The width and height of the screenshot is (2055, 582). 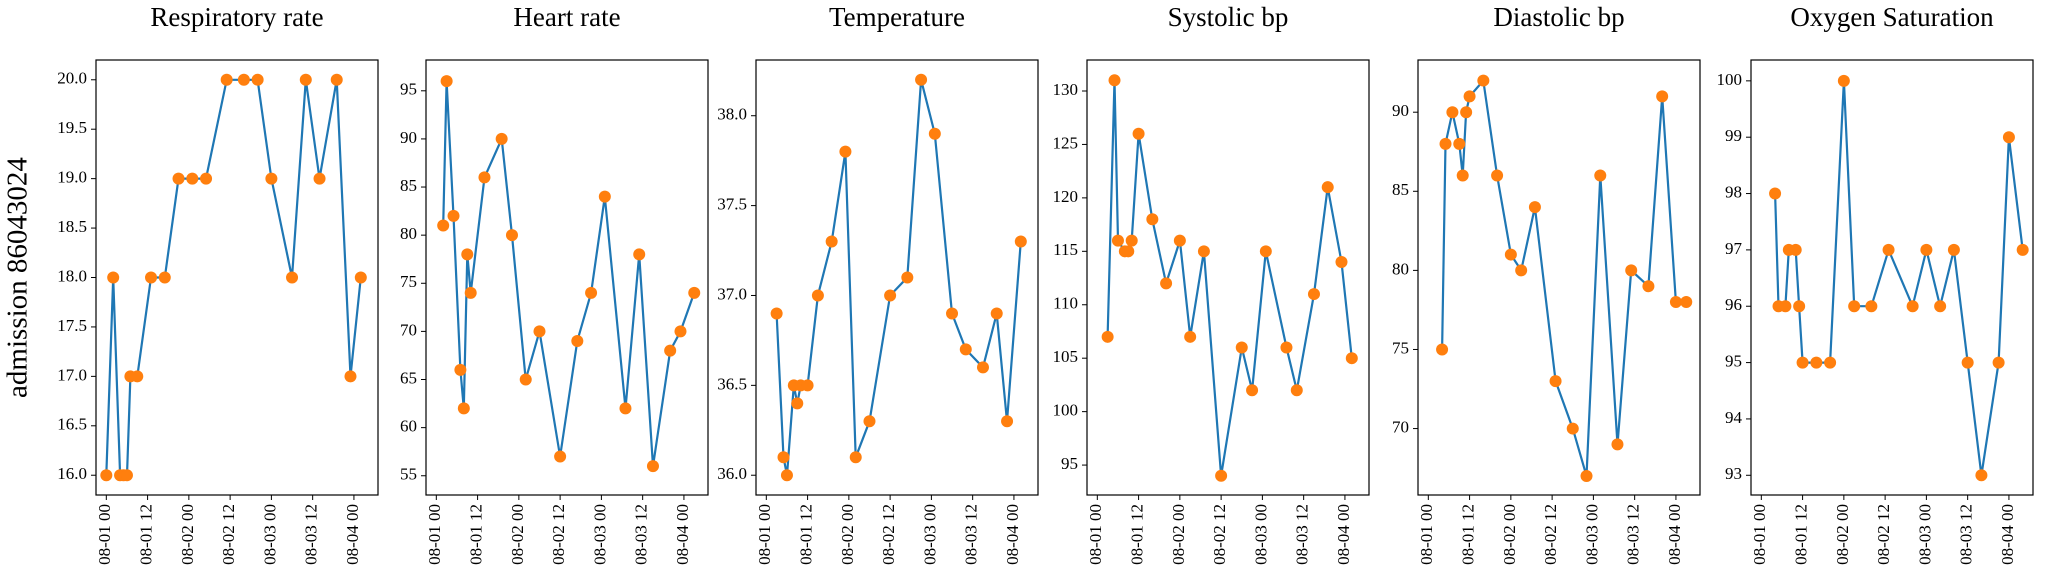 What do you see at coordinates (2007, 534) in the screenshot?
I see `x-tick-label: 08-04 00` at bounding box center [2007, 534].